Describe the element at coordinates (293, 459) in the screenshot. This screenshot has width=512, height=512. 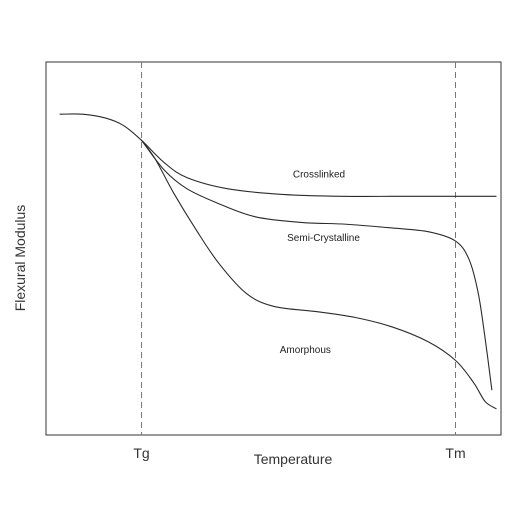
I see `x-axis-title: Temperature` at that location.